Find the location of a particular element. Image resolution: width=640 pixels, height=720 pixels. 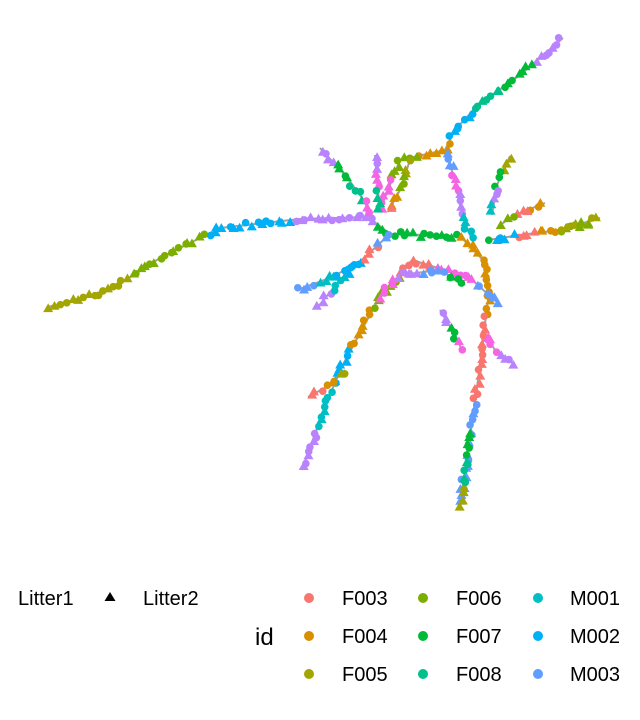

legend-key-f006 is located at coordinates (423, 598).